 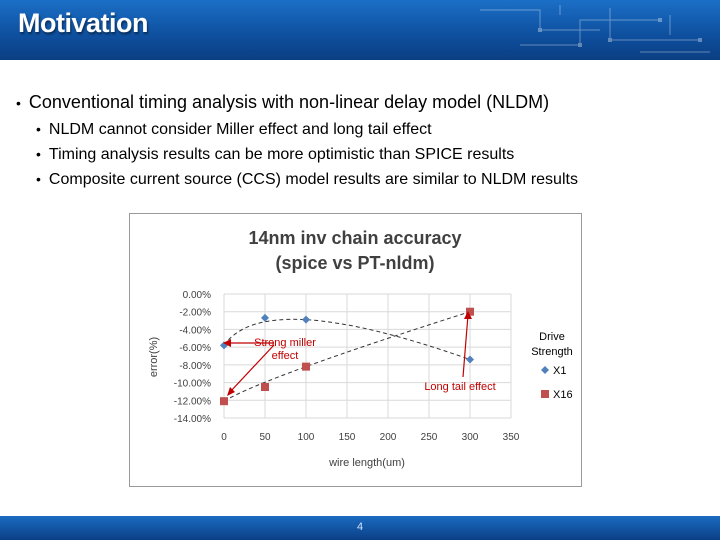 I want to click on legend-label-x1: X1, so click(x=559, y=371).